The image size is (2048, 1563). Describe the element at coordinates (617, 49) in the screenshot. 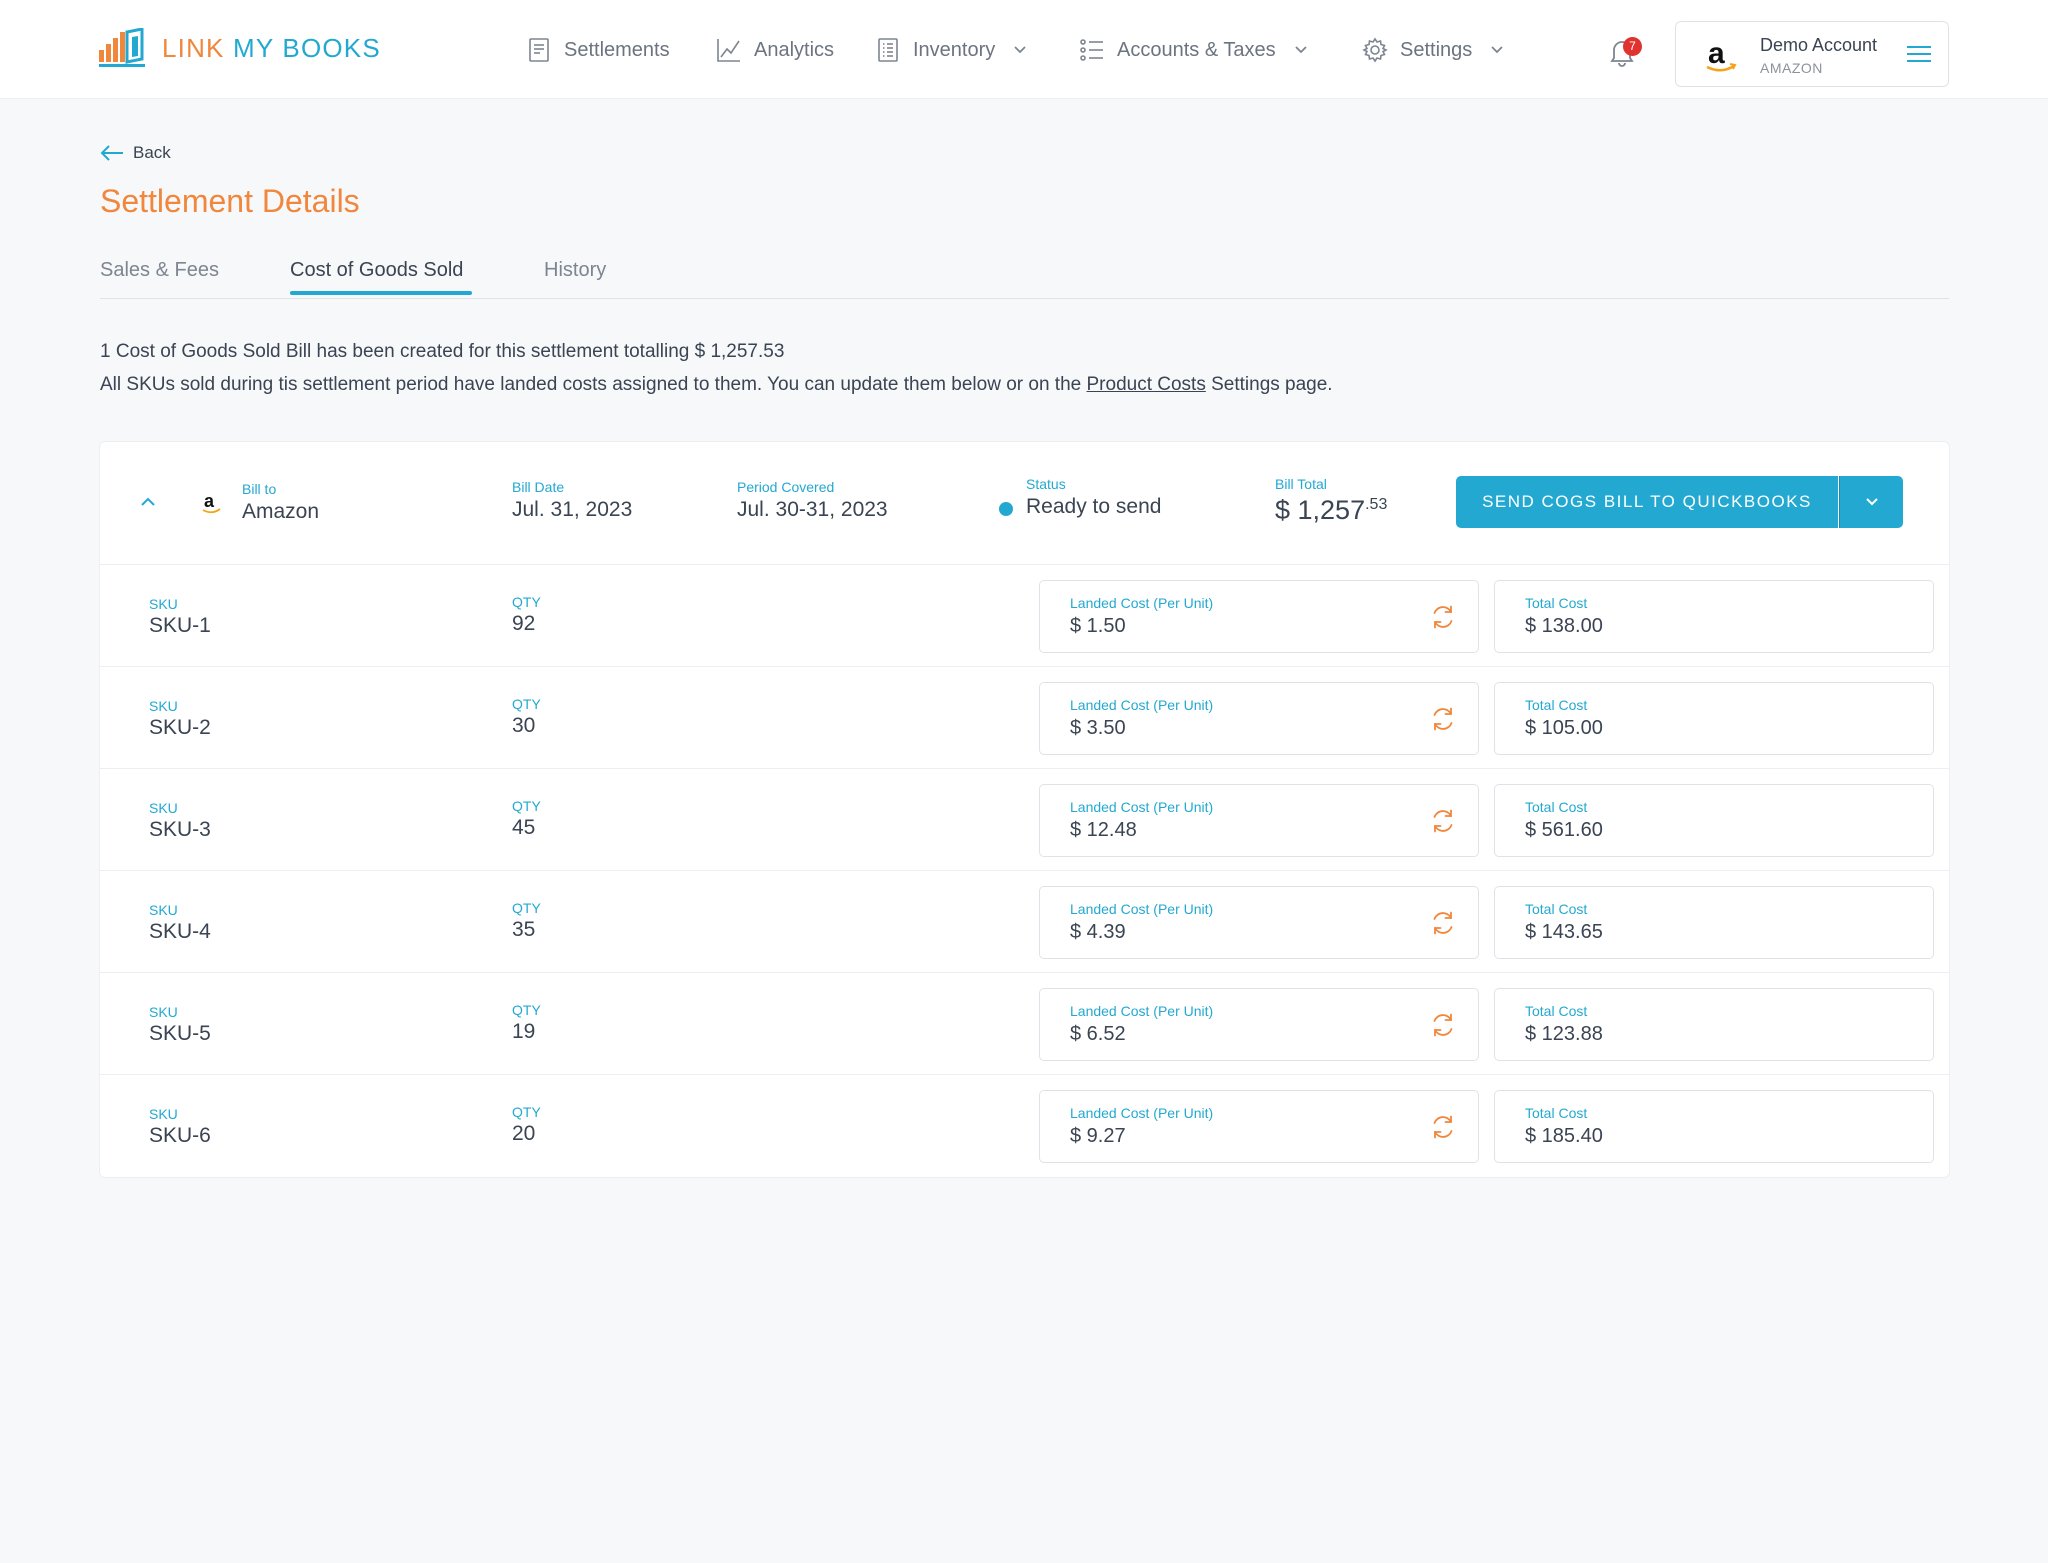

I see `nav-settlements-label: Settlements` at that location.